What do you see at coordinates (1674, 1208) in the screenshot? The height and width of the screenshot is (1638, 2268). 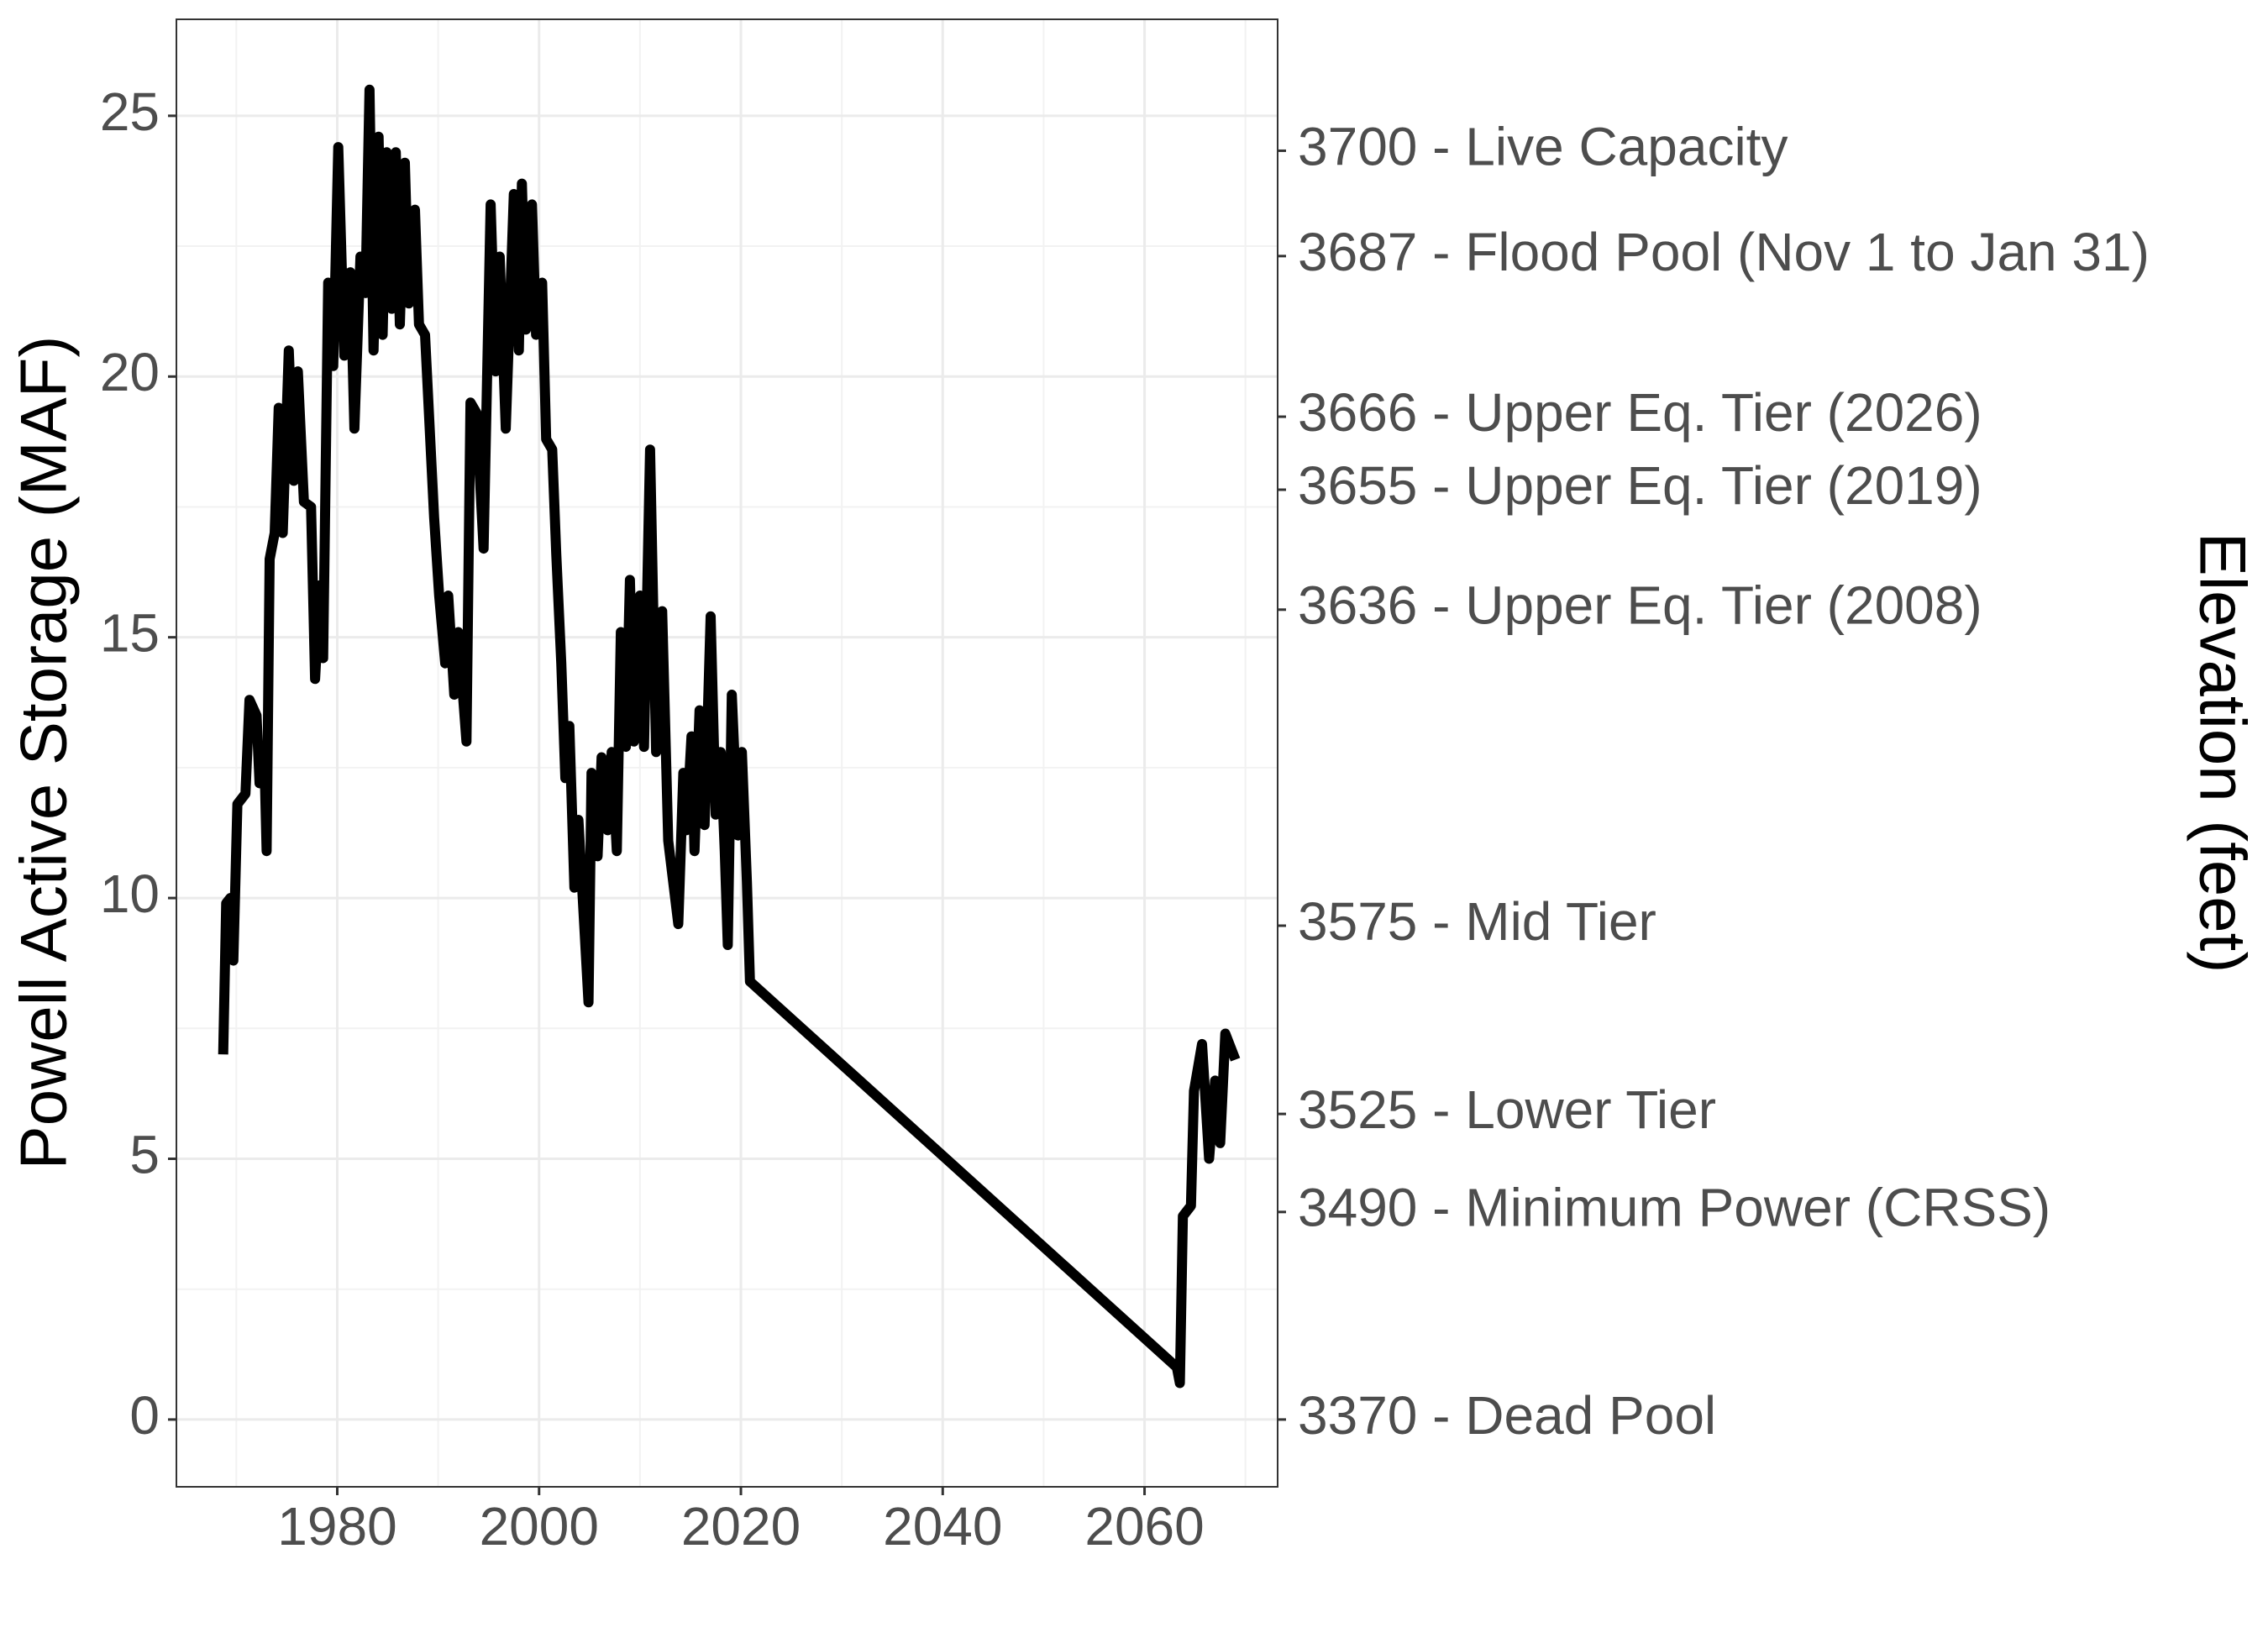 I see `y2-tick-label: 3490 - Minimum Power (CRSS)` at bounding box center [1674, 1208].